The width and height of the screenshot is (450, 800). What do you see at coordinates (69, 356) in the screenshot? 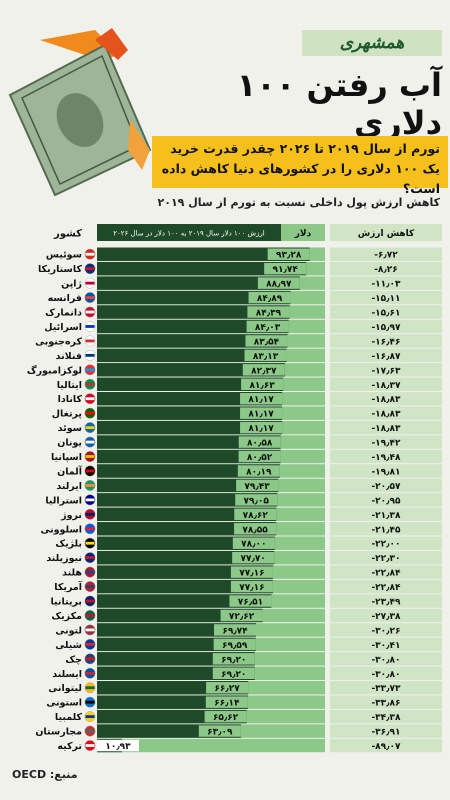
I see `country-label: فنلاند` at bounding box center [69, 356].